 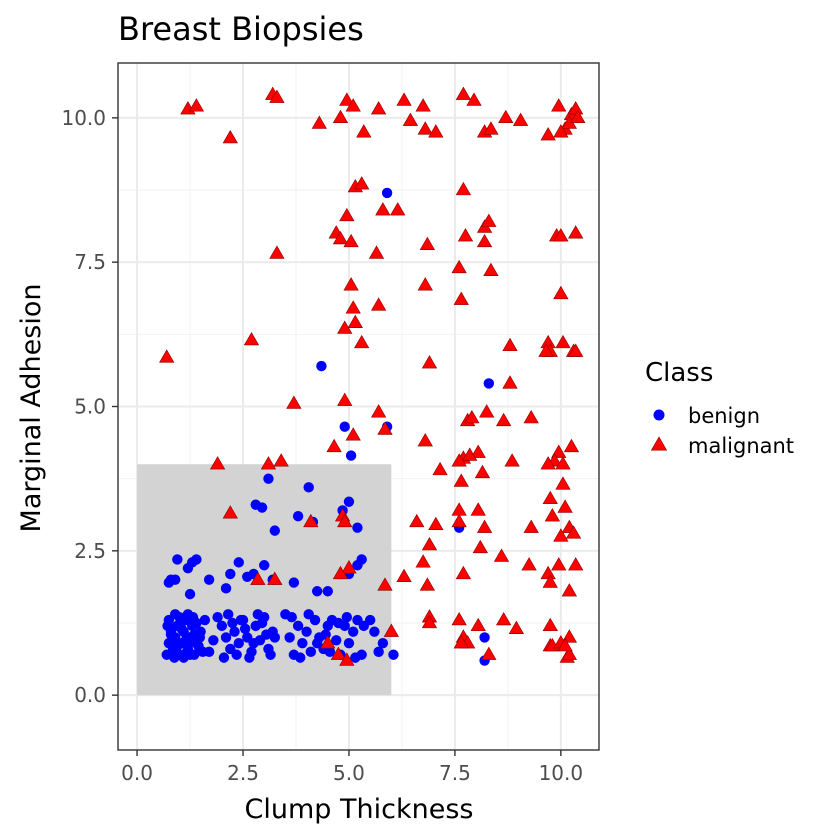 What do you see at coordinates (90, 262) in the screenshot?
I see `y-tick-label: 7.5` at bounding box center [90, 262].